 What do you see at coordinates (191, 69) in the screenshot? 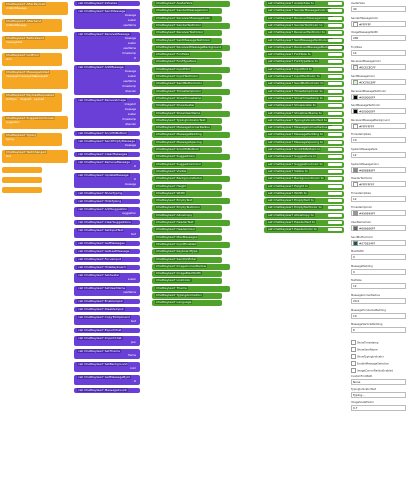
I see `property-getter-block: ChatKaylew7 InputHint` at bounding box center [191, 69].